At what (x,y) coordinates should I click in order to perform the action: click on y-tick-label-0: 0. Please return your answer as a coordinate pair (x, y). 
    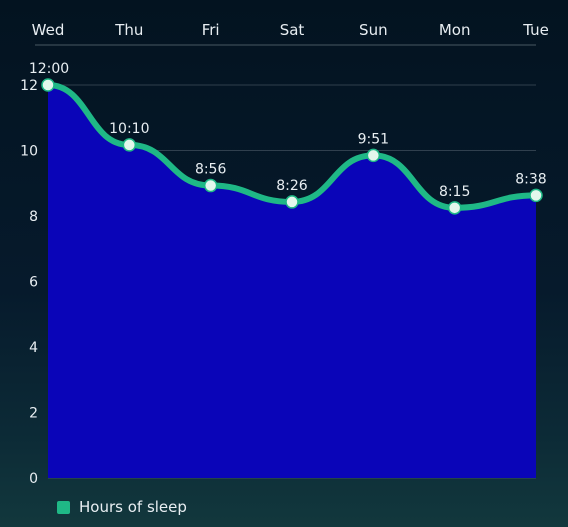
    Looking at the image, I should click on (33, 479).